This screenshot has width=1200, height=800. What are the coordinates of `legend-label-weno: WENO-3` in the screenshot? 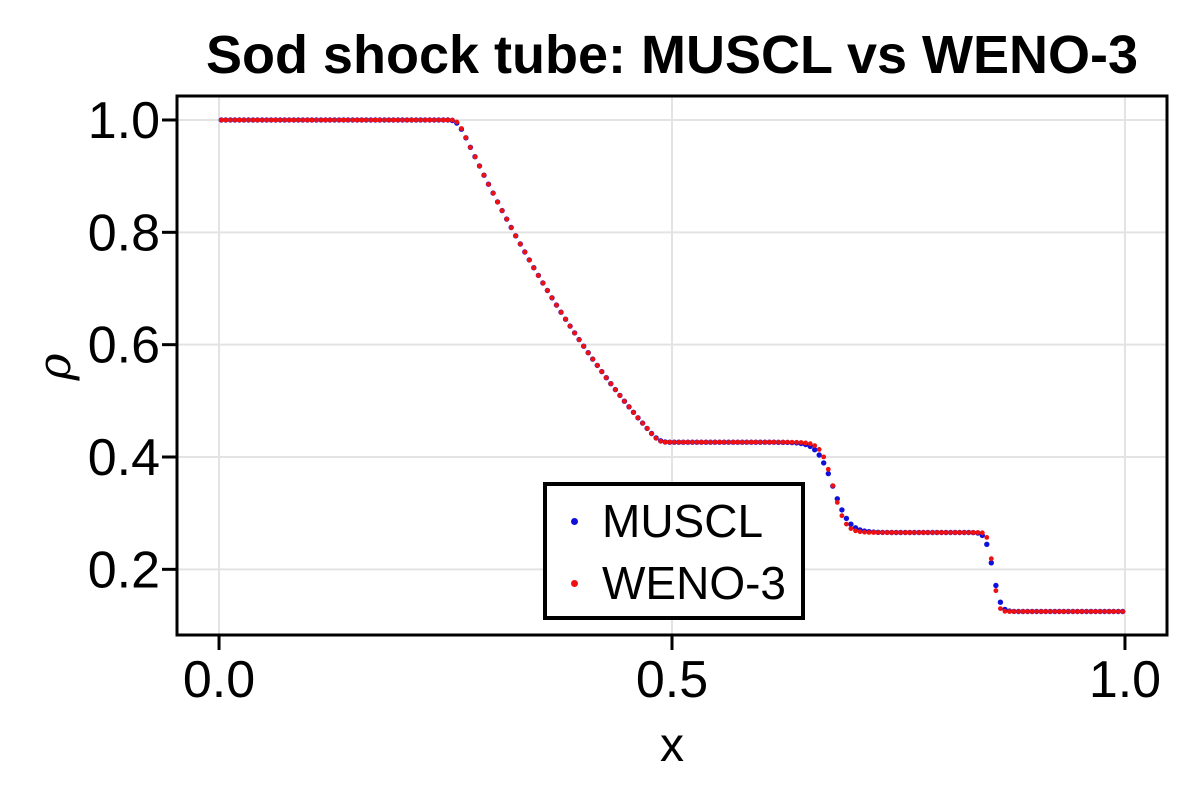 It's located at (694, 583).